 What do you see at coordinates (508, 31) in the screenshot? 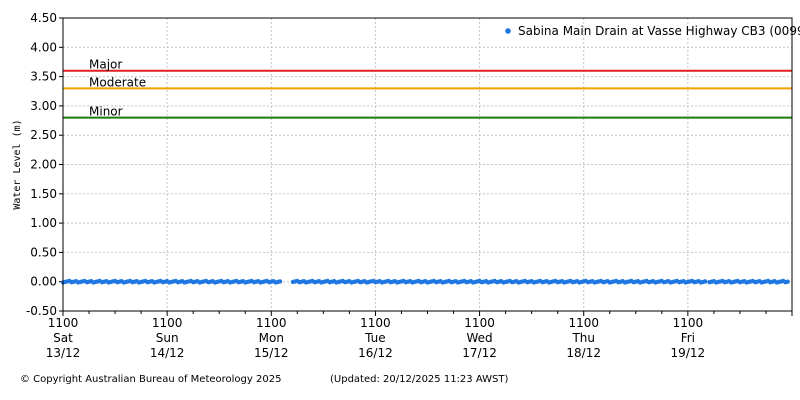
I see `legend-marker` at bounding box center [508, 31].